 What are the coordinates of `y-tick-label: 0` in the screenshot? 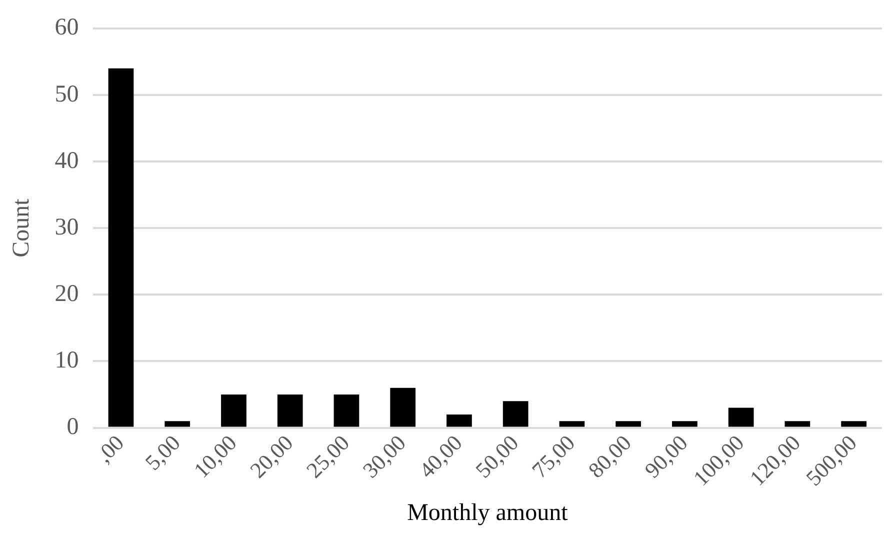 It's located at (72, 427).